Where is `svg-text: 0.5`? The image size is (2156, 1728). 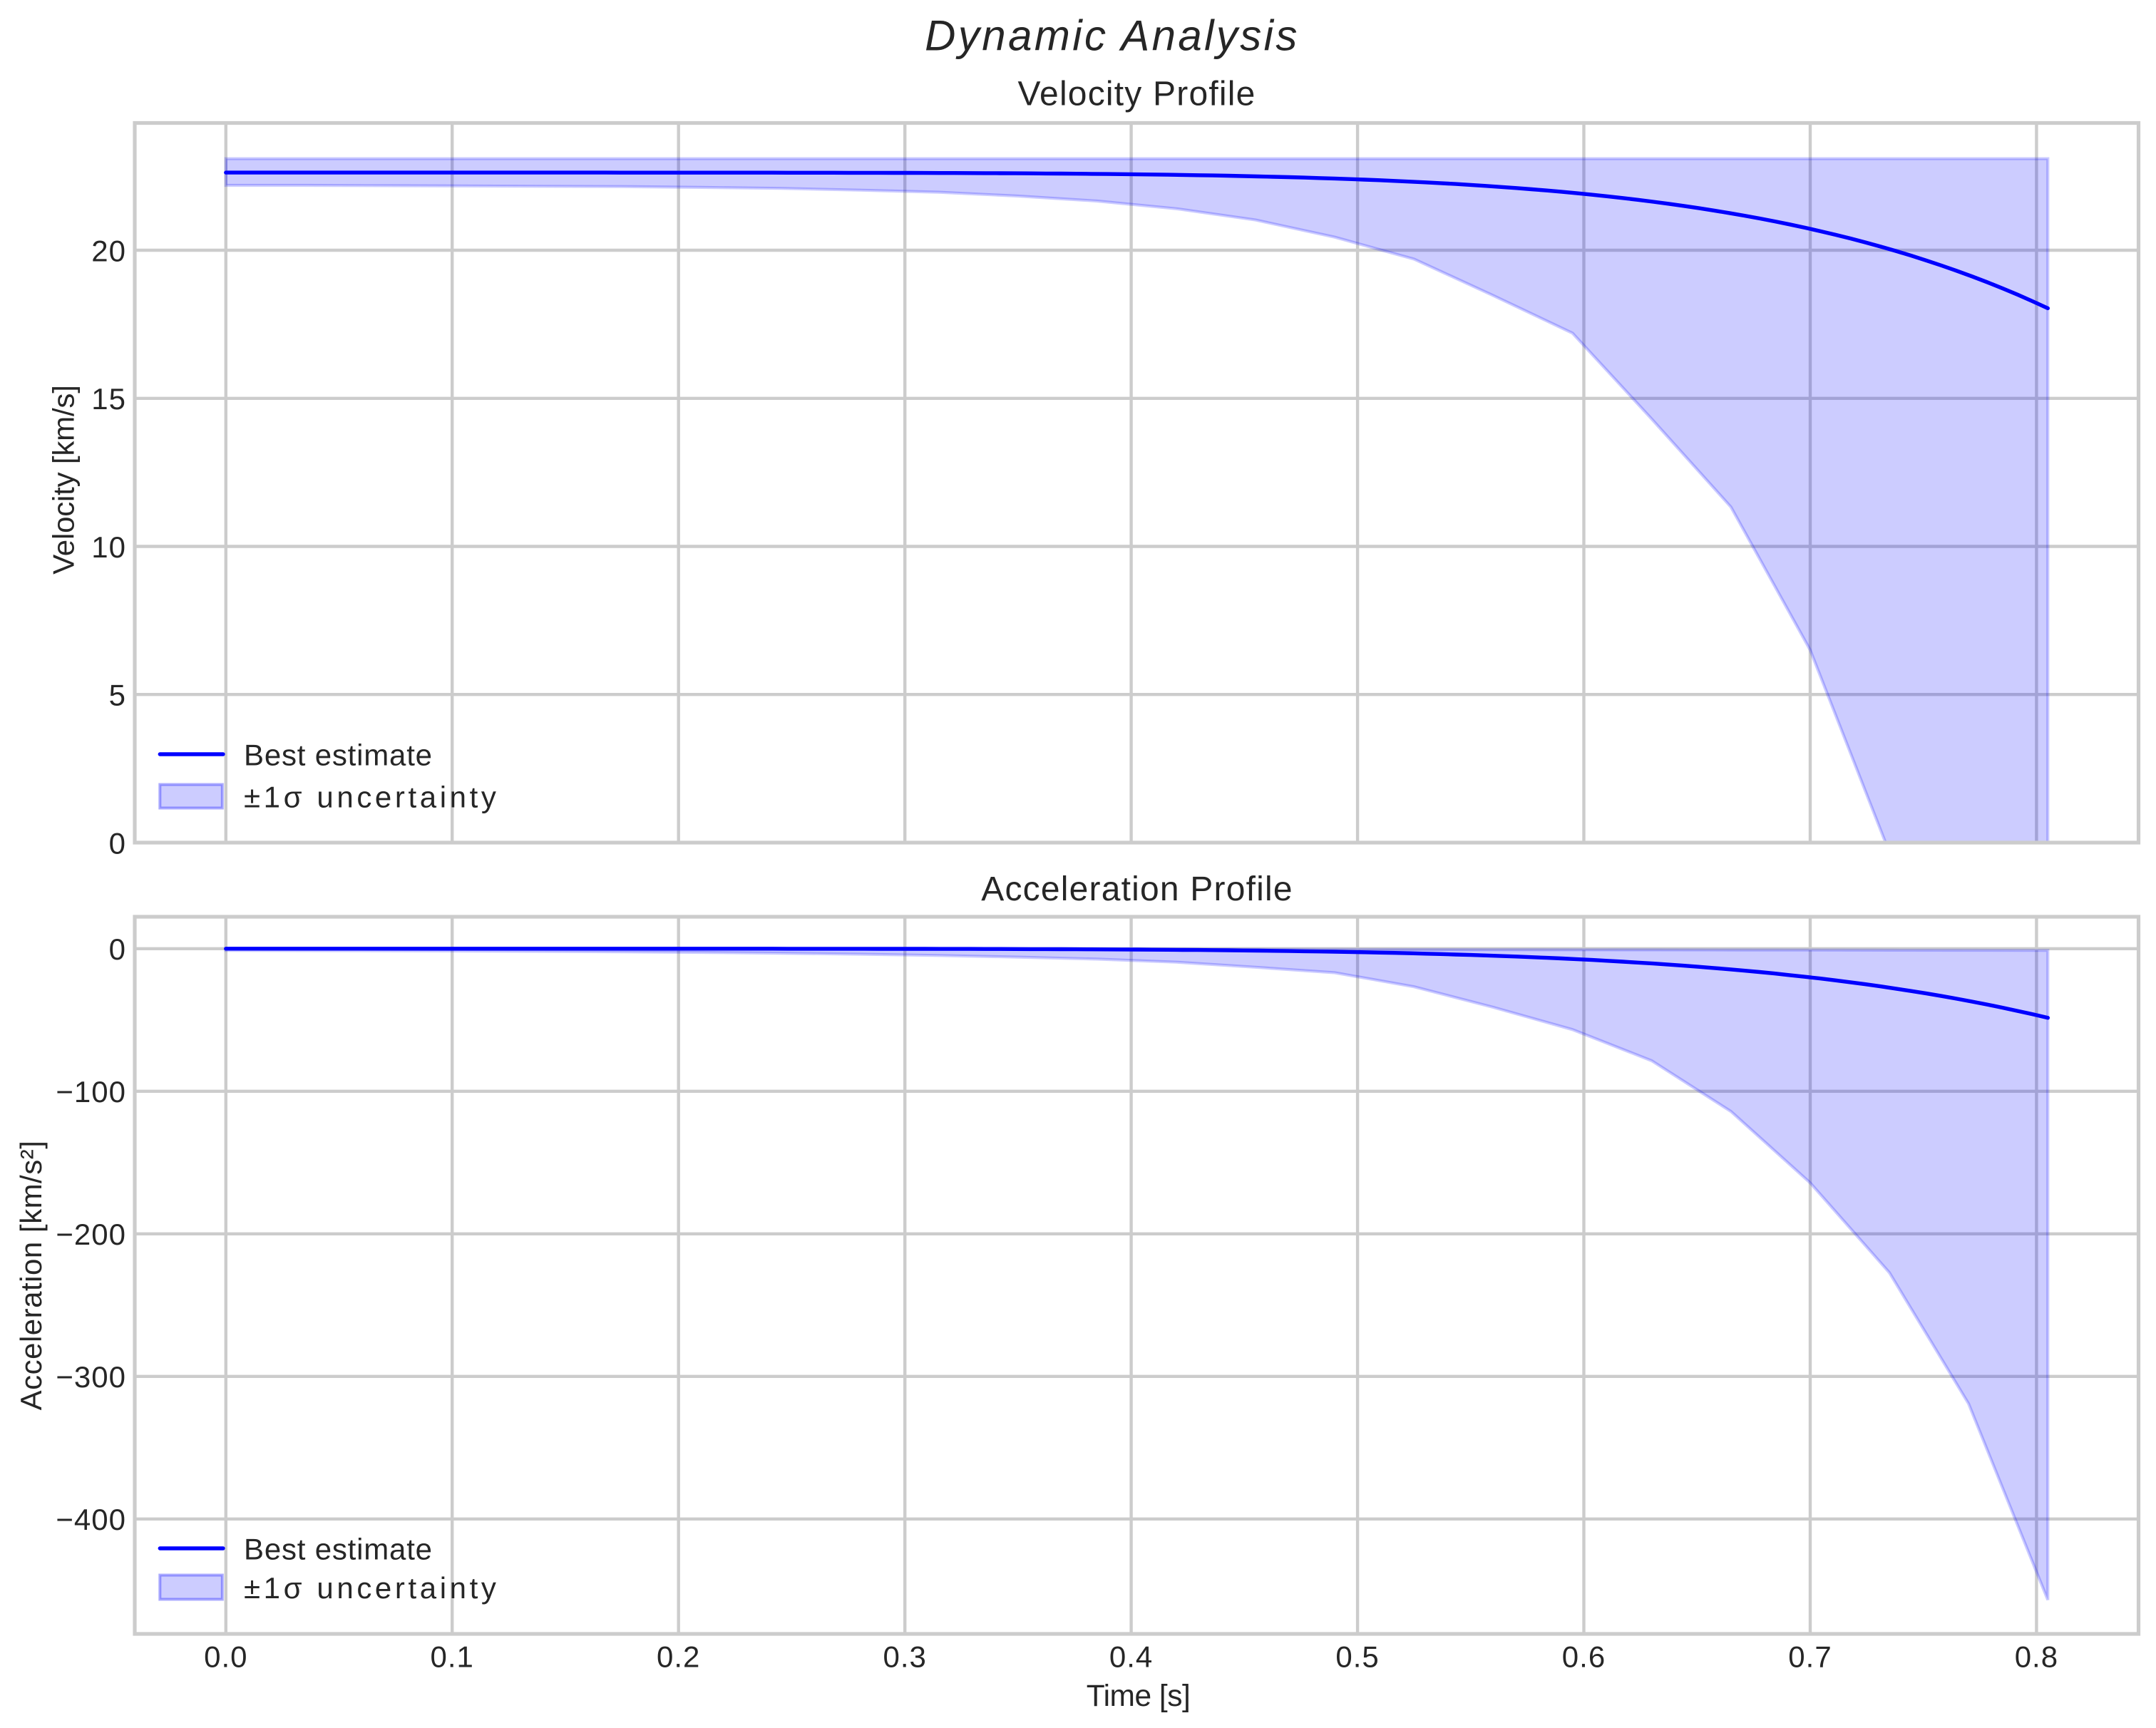
svg-text: 0.5 is located at coordinates (1357, 1657).